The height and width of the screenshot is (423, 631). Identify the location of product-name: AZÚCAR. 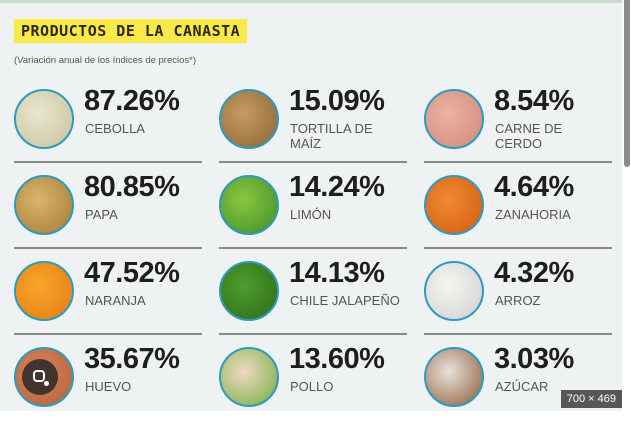
(522, 386).